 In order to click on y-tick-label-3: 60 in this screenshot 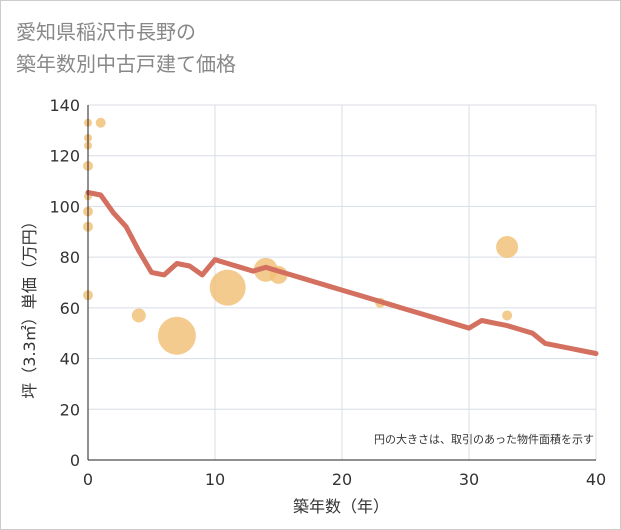, I will do `click(70, 308)`.